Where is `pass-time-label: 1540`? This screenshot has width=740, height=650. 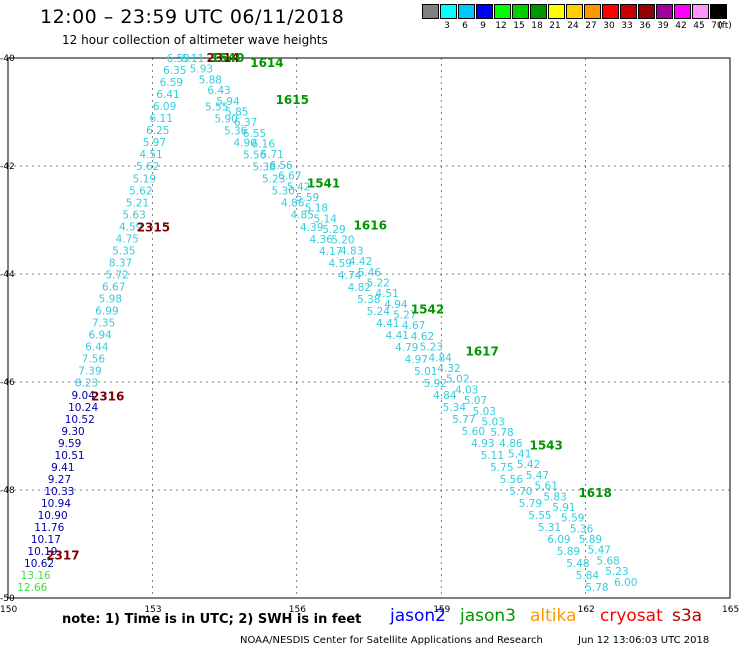 pass-time-label: 1540 is located at coordinates (227, 58).